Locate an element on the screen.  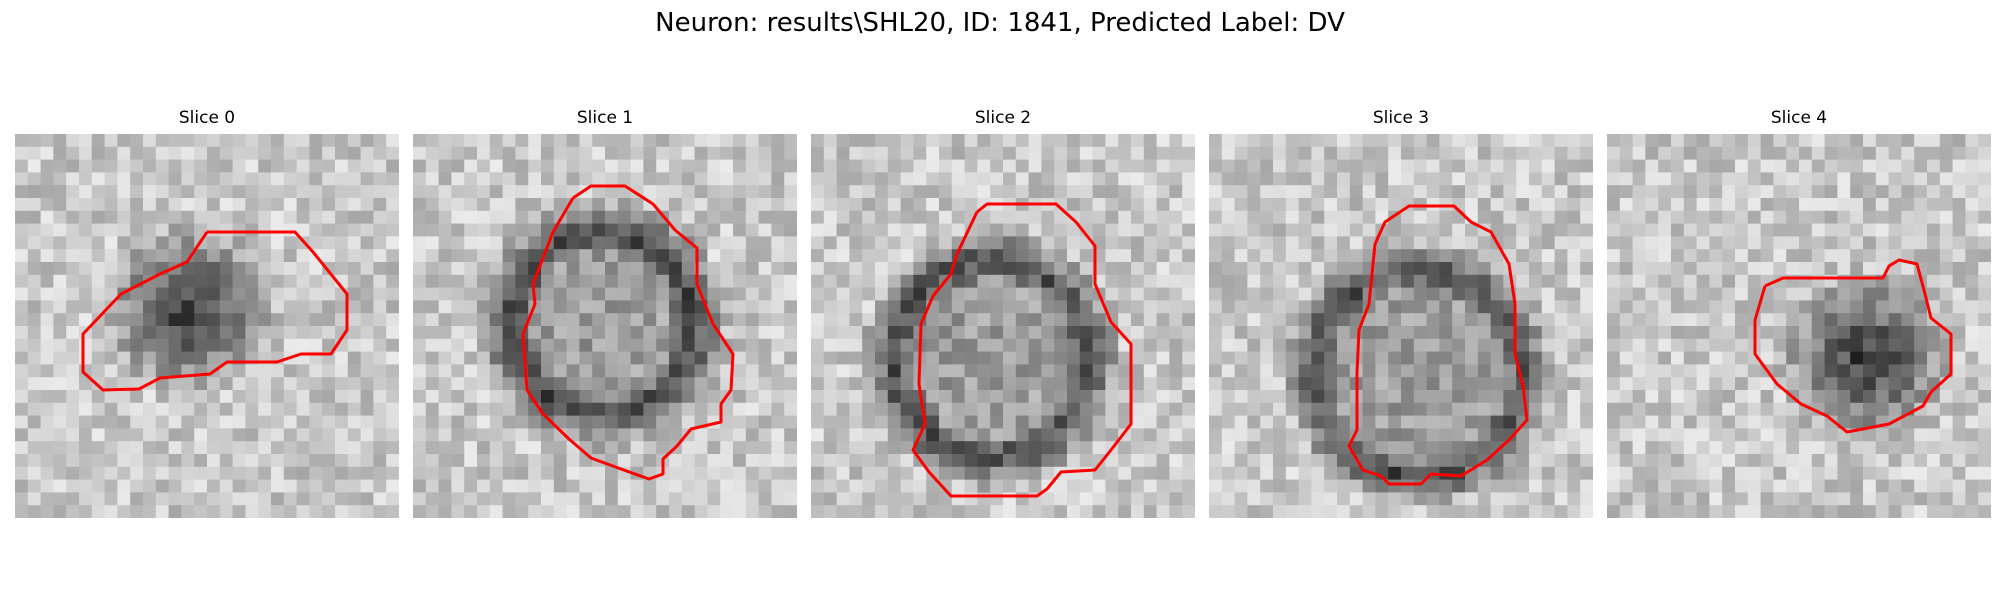
slice-1-image is located at coordinates (605, 326).